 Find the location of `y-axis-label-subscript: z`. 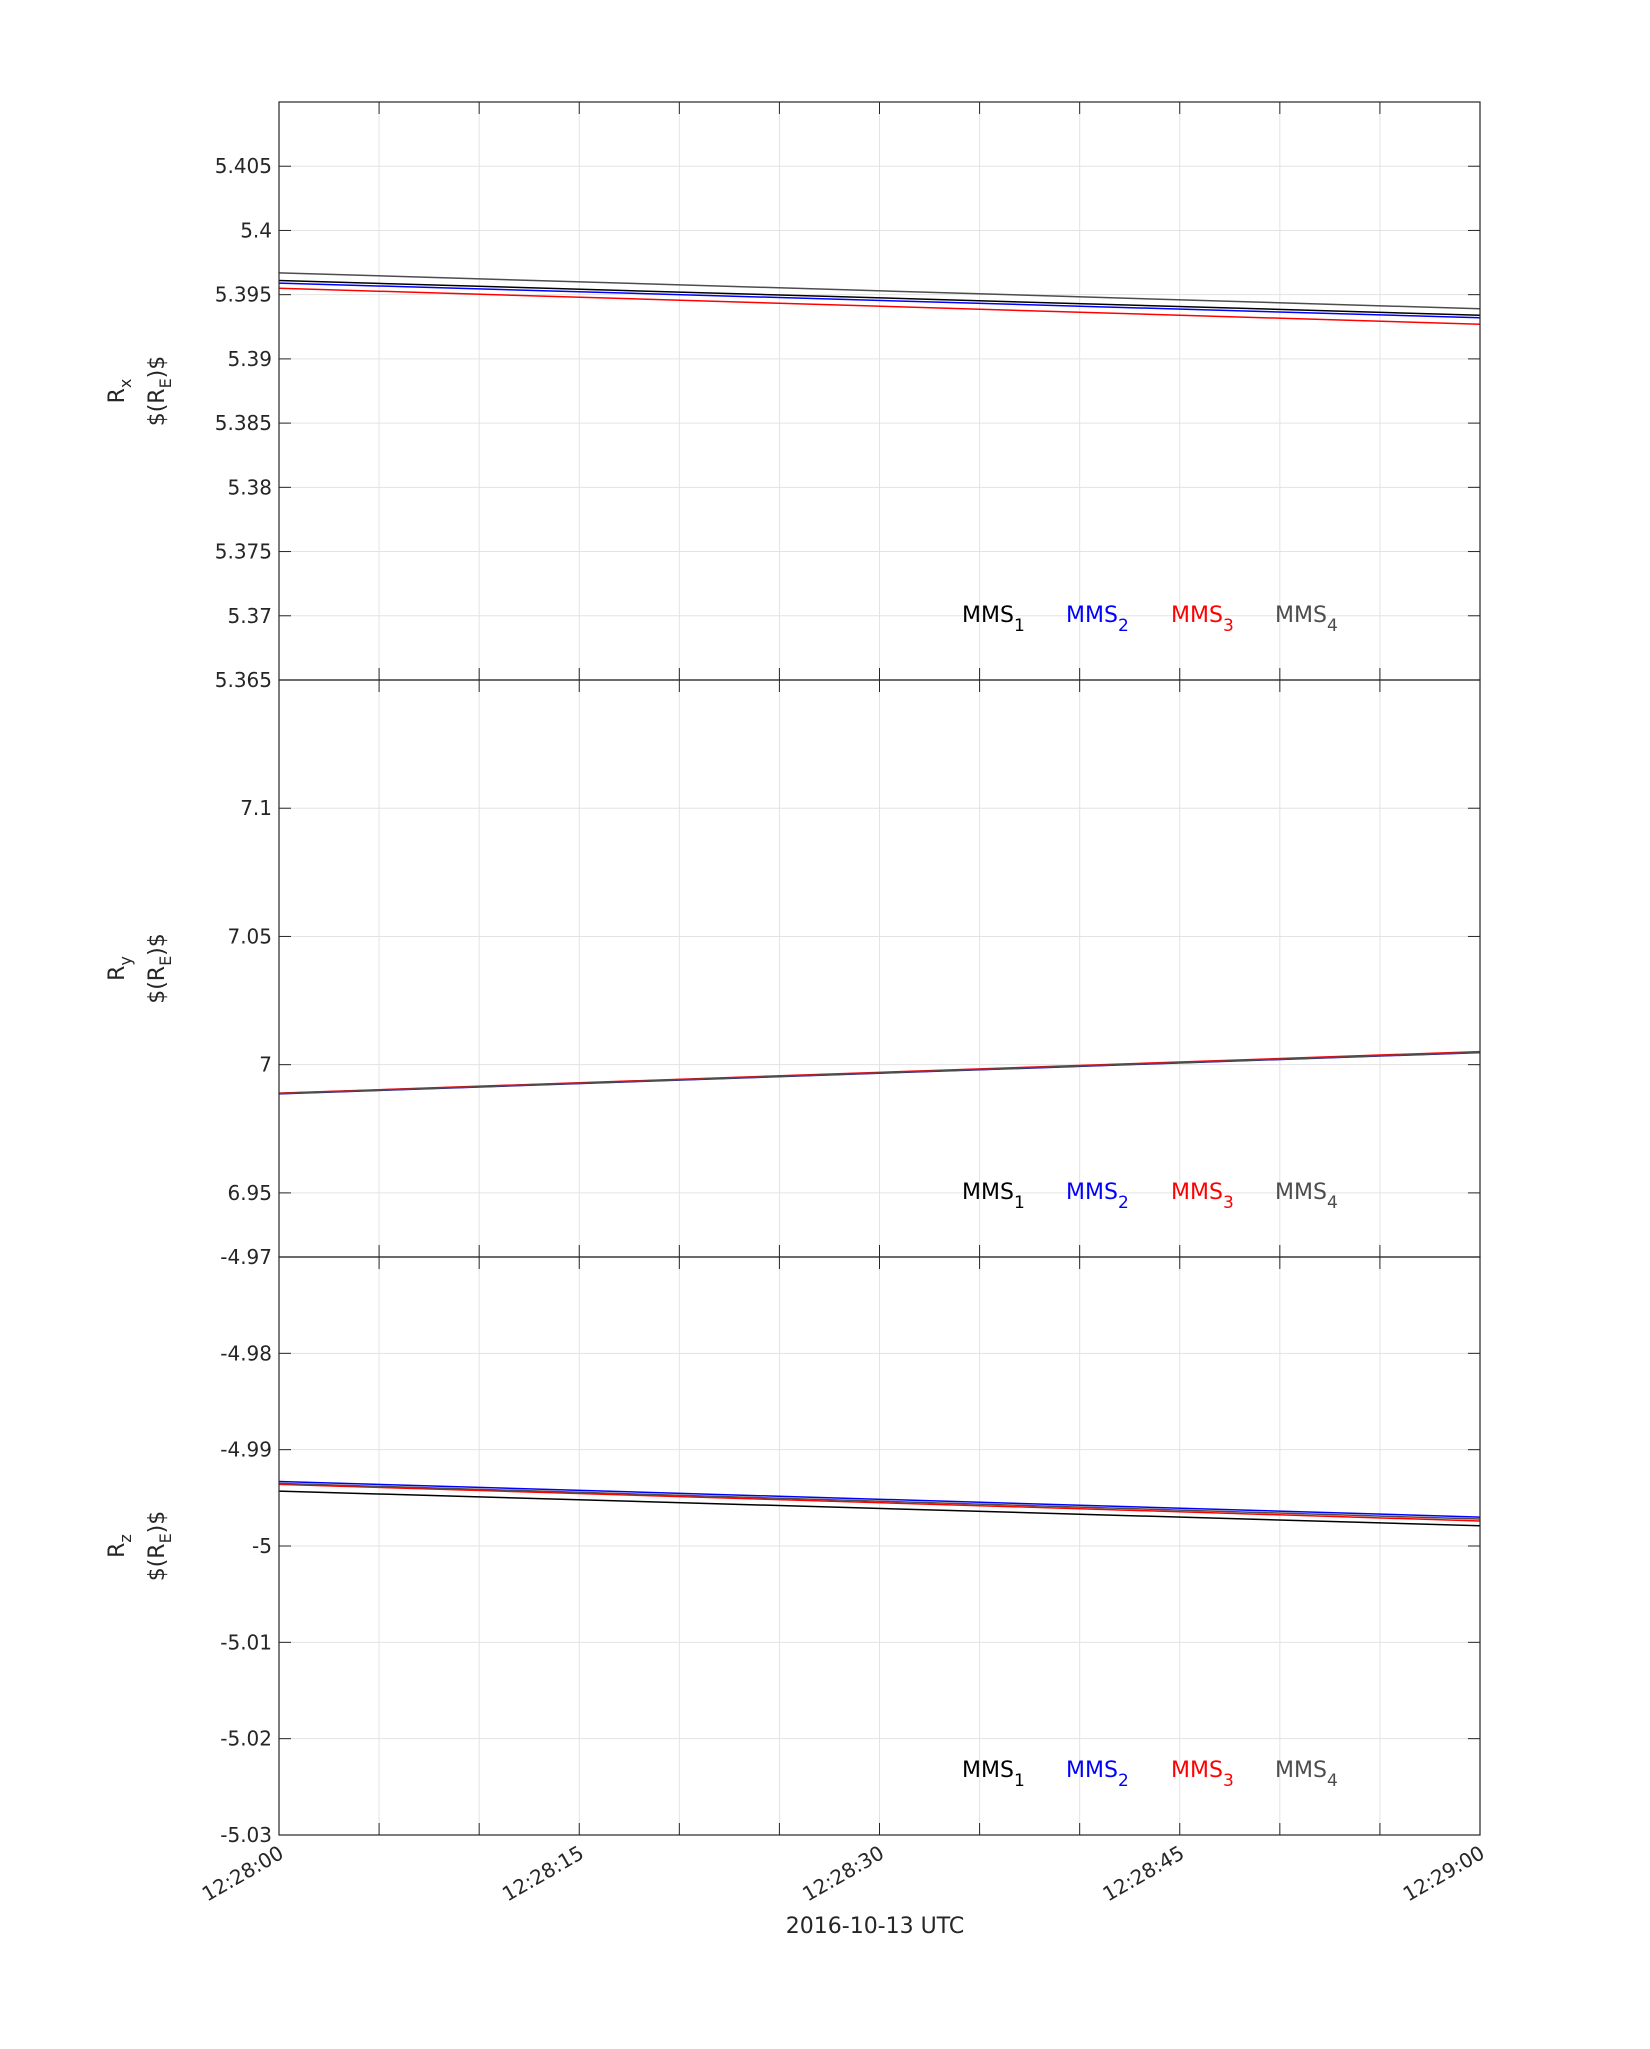

y-axis-label-subscript: z is located at coordinates (125, 1538).